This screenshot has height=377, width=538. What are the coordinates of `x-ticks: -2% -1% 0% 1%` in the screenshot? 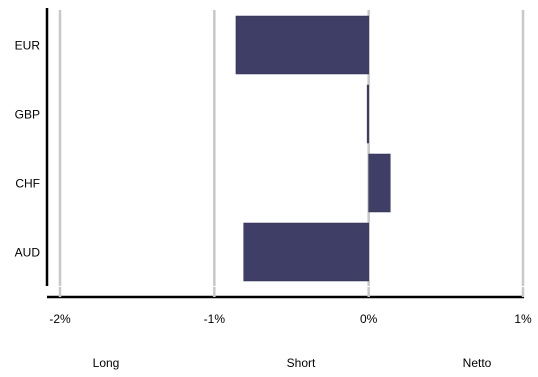 It's located at (290, 306).